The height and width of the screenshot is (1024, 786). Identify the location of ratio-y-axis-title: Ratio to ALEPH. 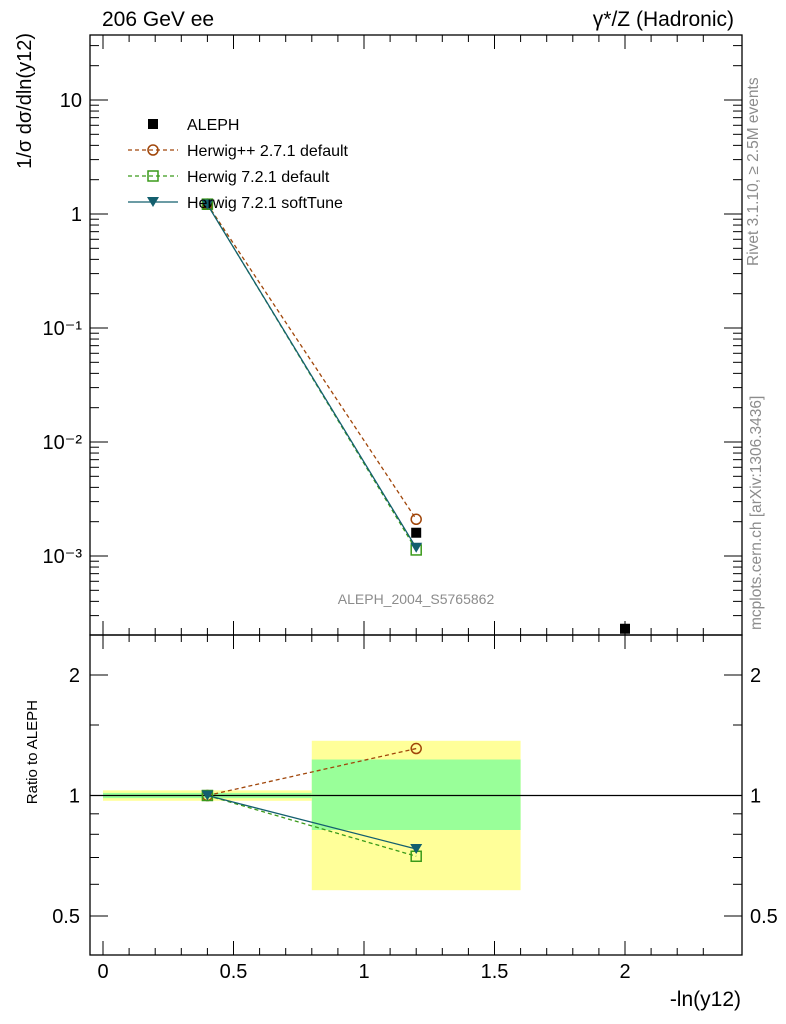
(32, 752).